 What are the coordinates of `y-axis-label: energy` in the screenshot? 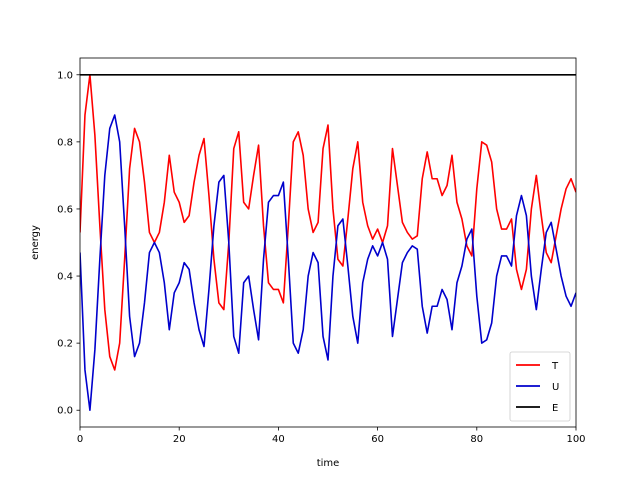 It's located at (35, 242).